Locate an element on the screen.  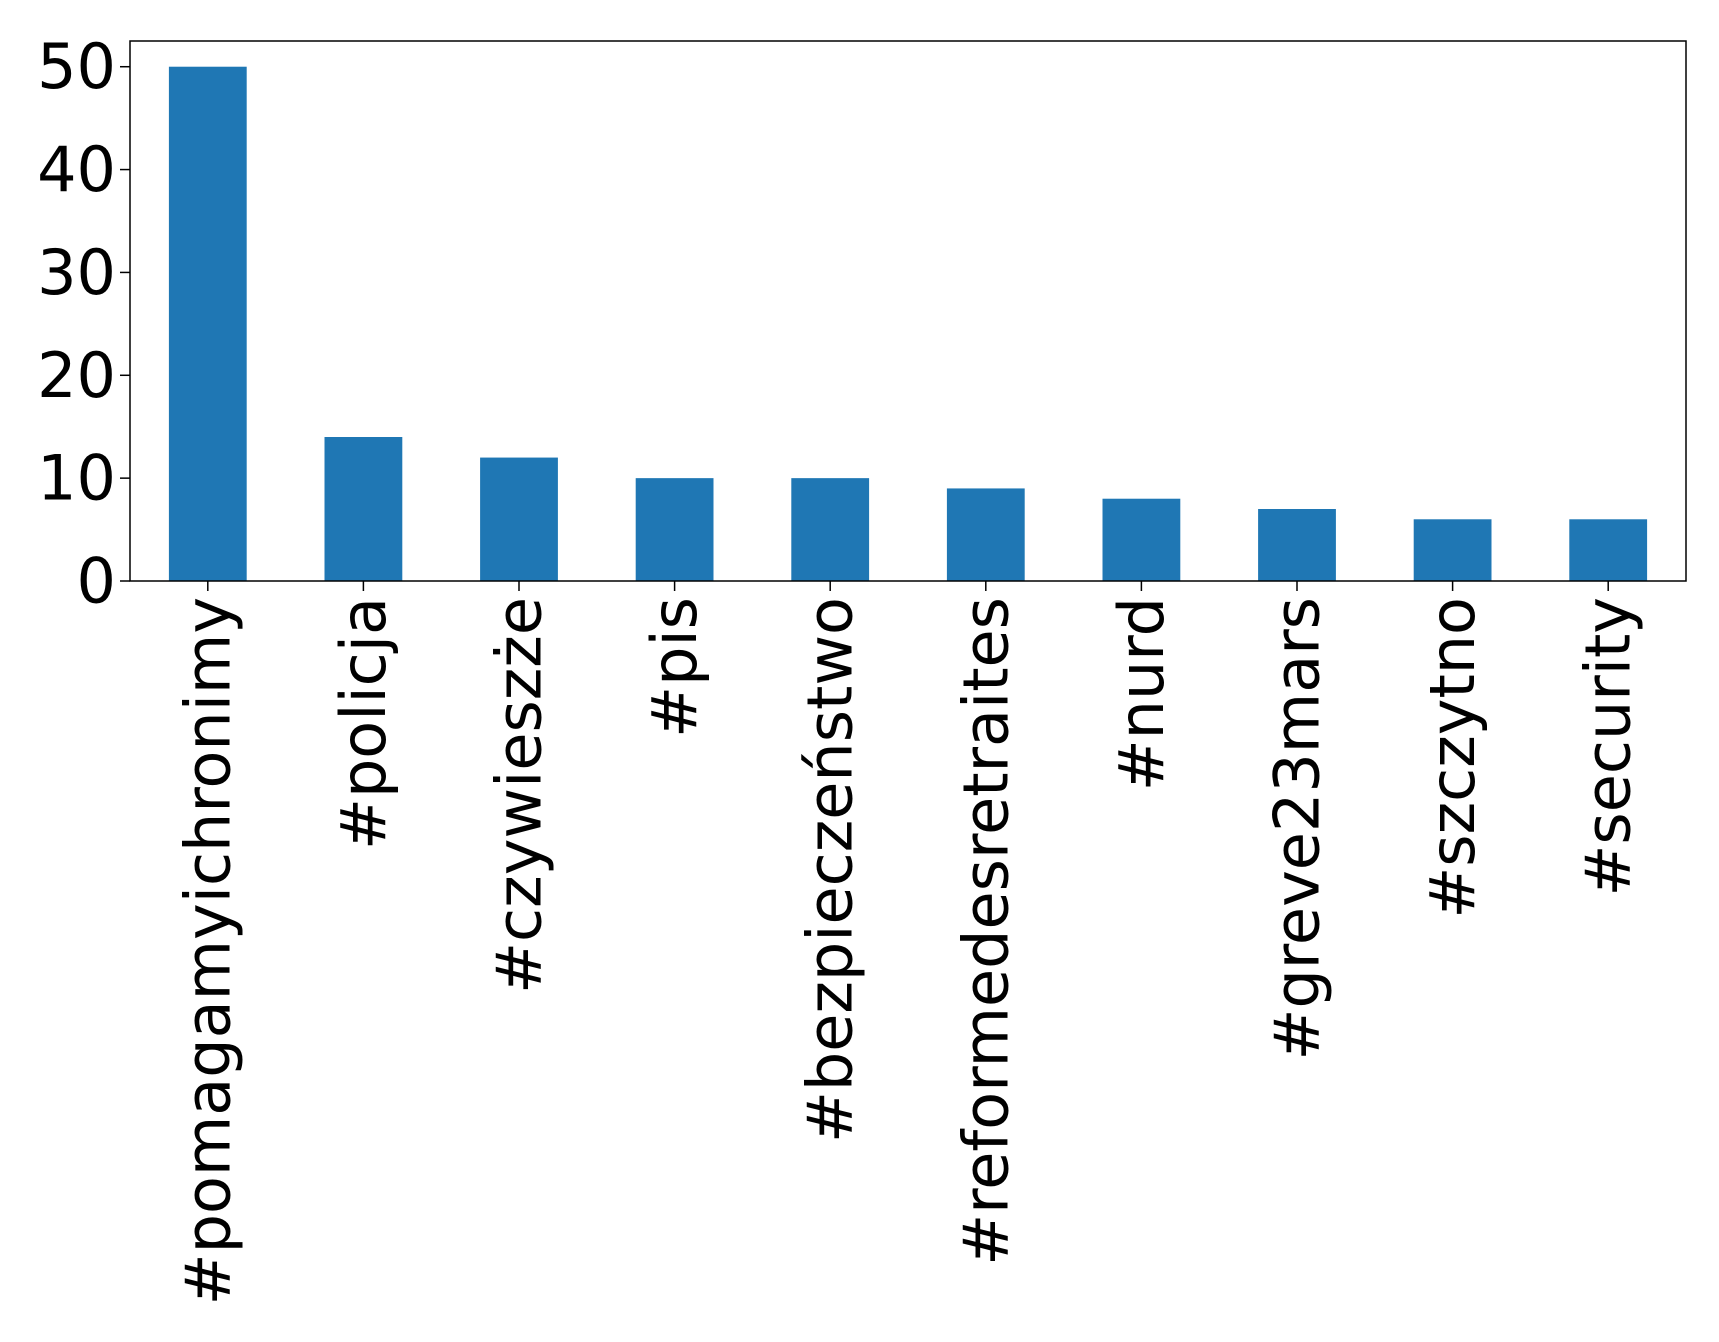
y-tick-label: 0 is located at coordinates (96, 581).